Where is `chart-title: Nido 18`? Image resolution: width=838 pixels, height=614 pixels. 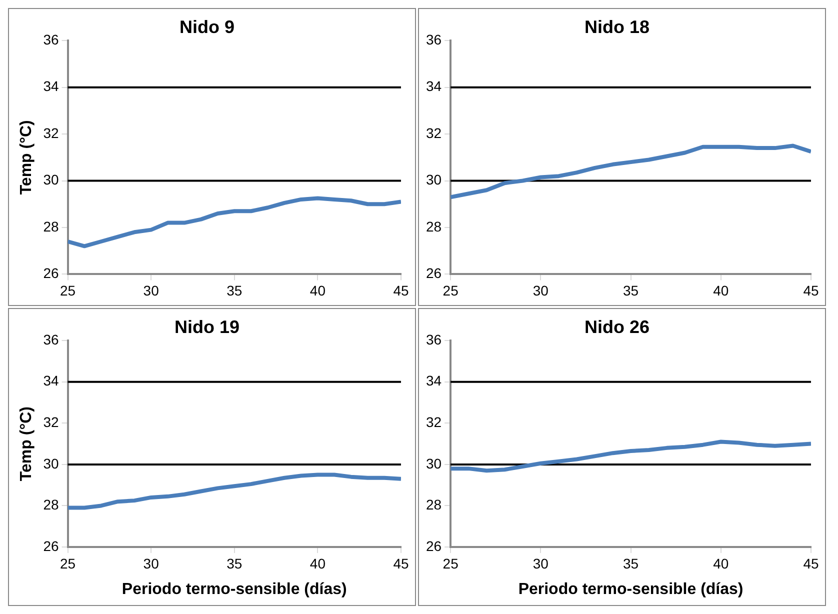 chart-title: Nido 18 is located at coordinates (617, 26).